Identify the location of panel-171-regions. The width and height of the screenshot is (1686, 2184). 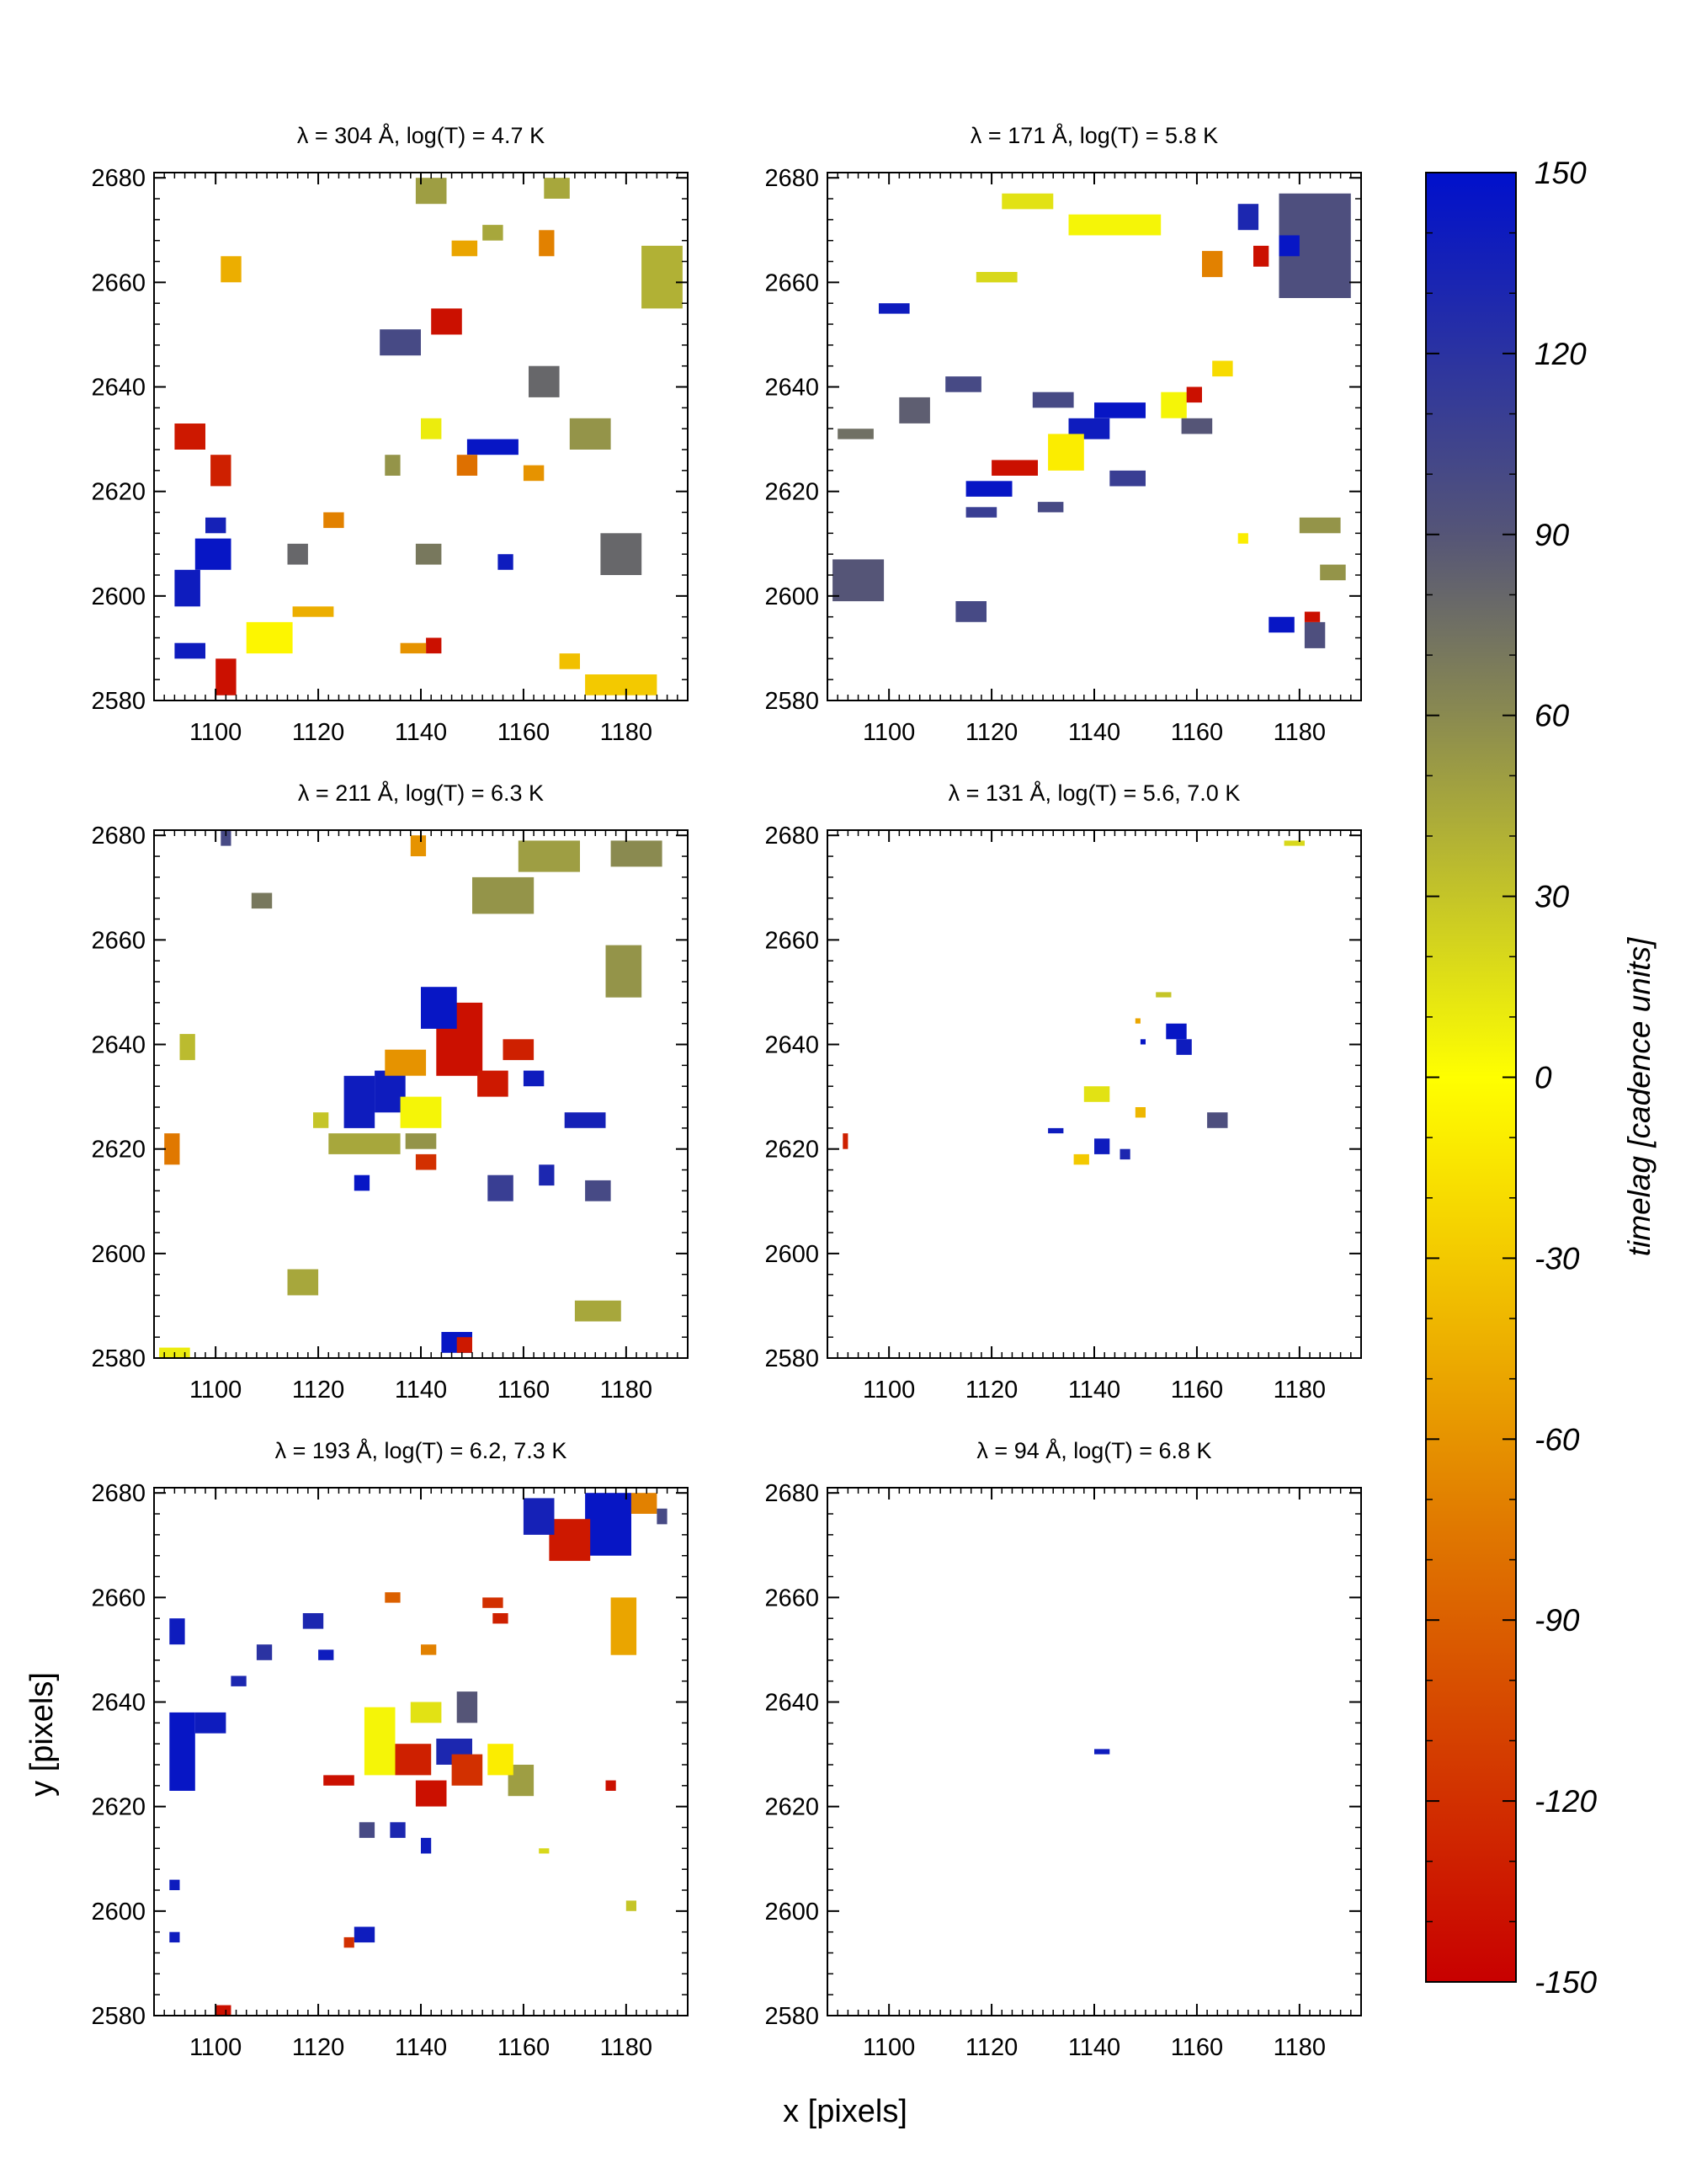
(1091, 421).